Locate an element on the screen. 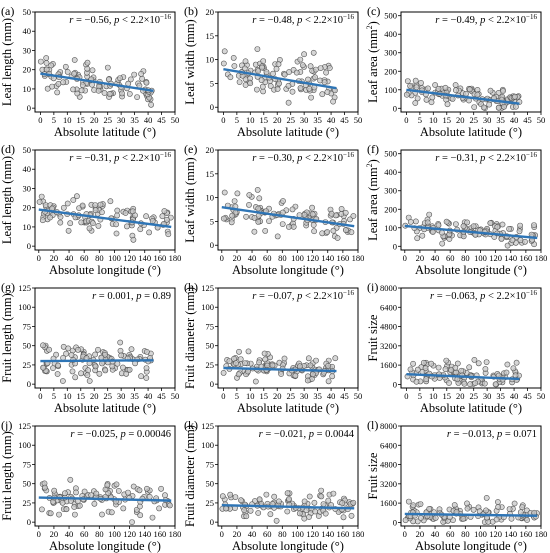  point-group is located at coordinates (471, 509).